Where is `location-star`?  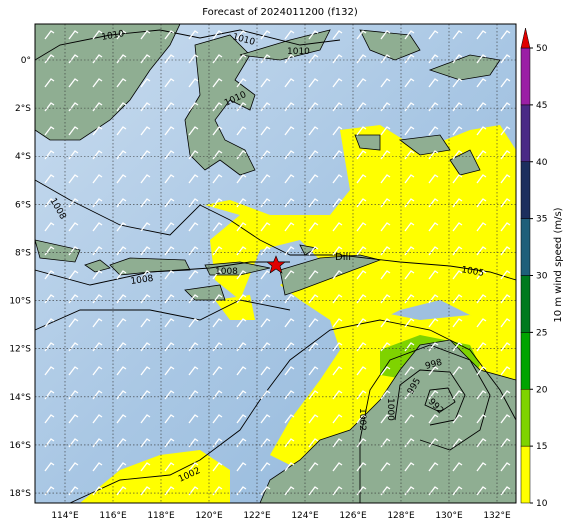 location-star is located at coordinates (276, 264).